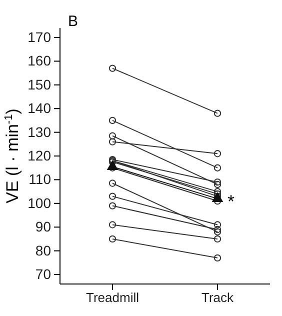  What do you see at coordinates (40, 108) in the screenshot?
I see `y-tick-label: 140` at bounding box center [40, 108].